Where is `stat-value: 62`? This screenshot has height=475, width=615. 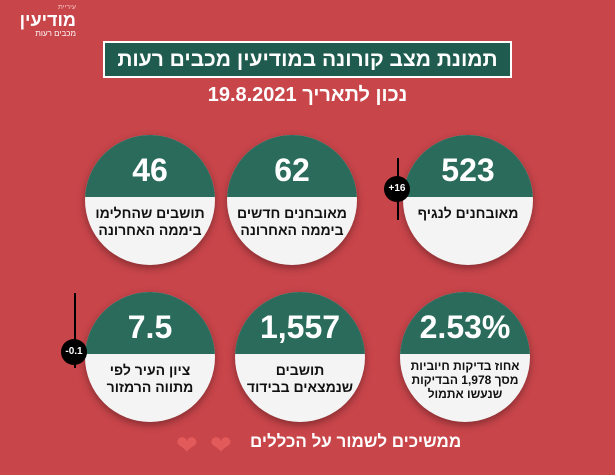 stat-value: 62 is located at coordinates (292, 166).